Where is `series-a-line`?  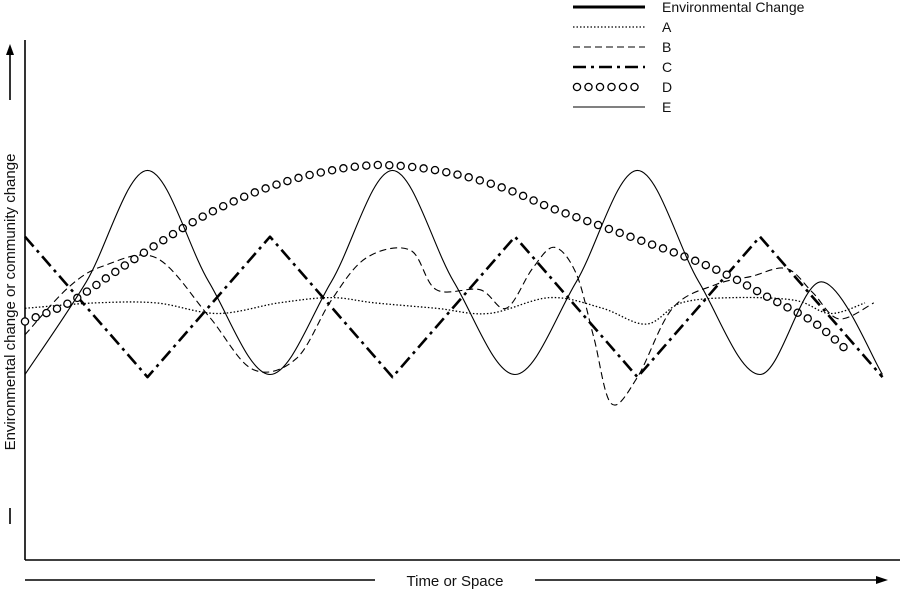
series-a-line is located at coordinates (445, 310).